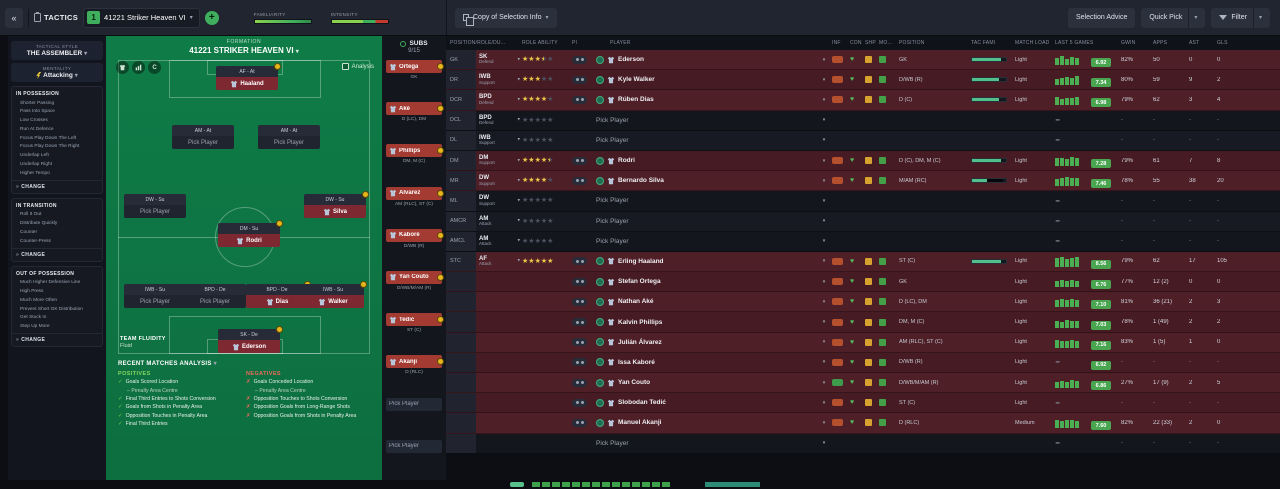  I want to click on tactical-style-dropdown: TACTICAL STYLE THE ASSEMBLER ▾, so click(57, 50).